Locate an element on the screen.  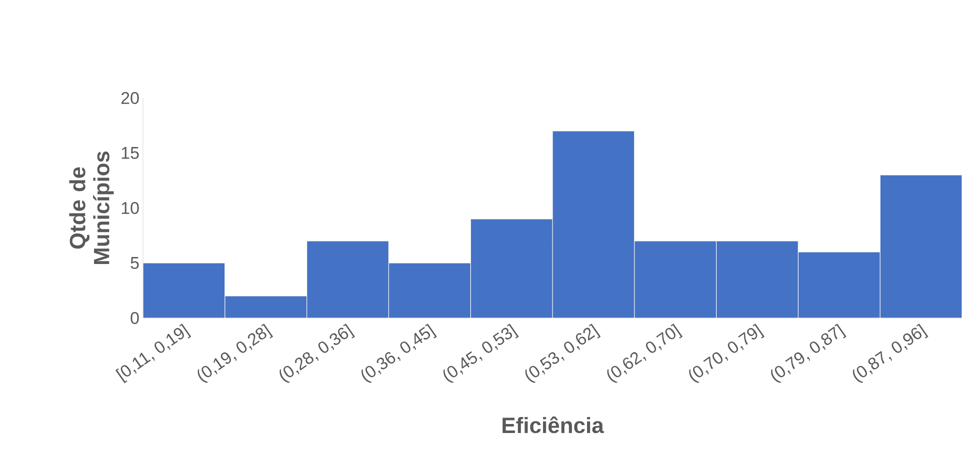
y-tick-label: 5 is located at coordinates (134, 263).